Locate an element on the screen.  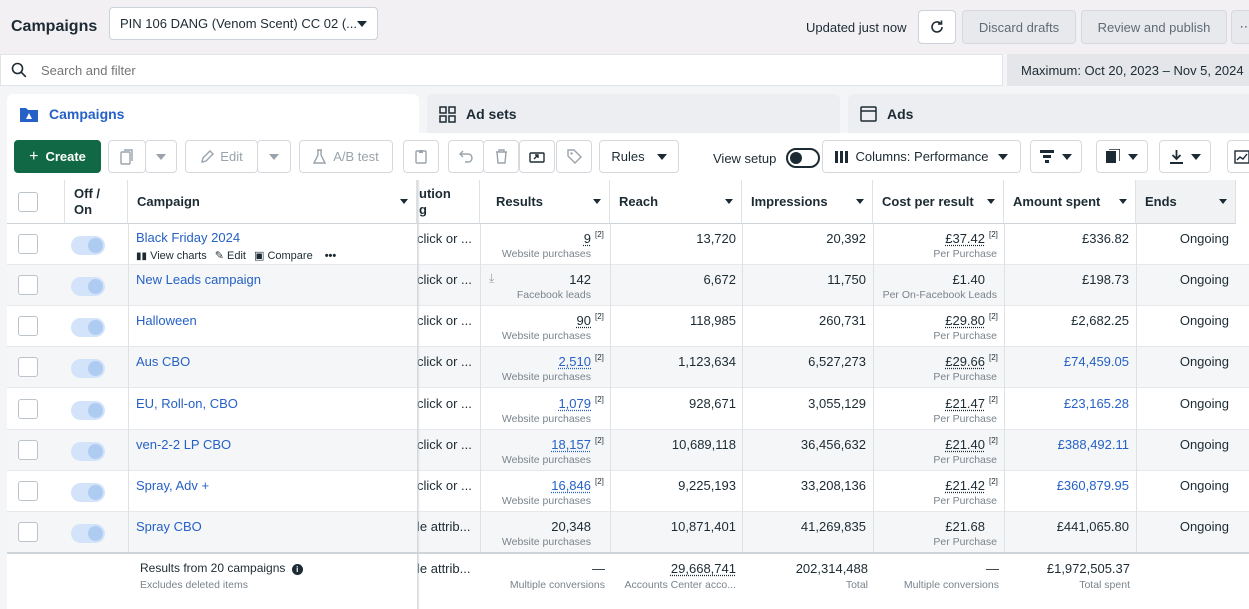
review-publish-button: Review and publish is located at coordinates (1154, 27).